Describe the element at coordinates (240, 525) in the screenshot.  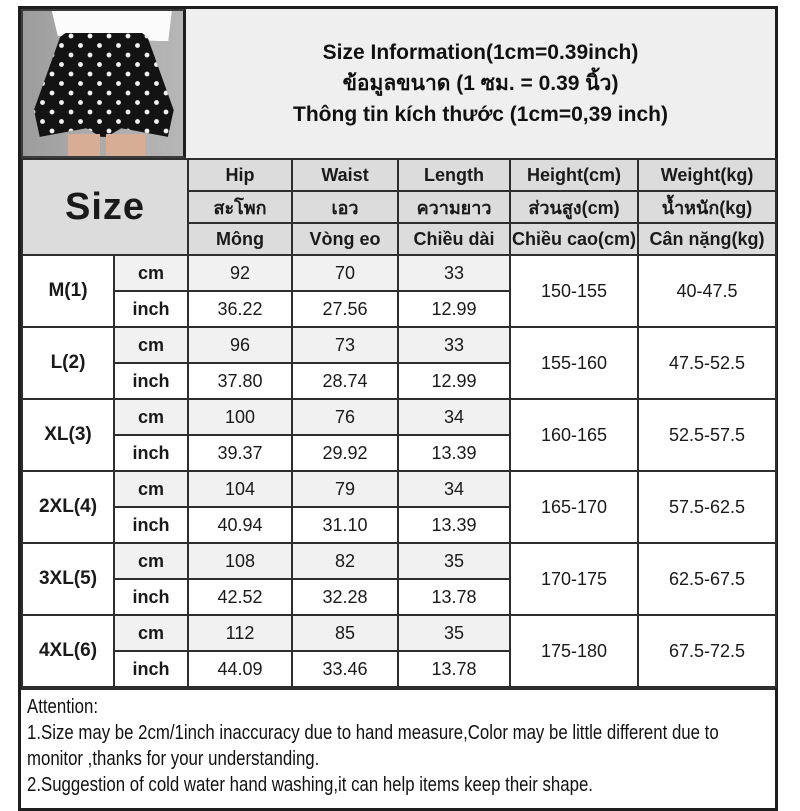
I see `hip-inch-value: 40.94` at that location.